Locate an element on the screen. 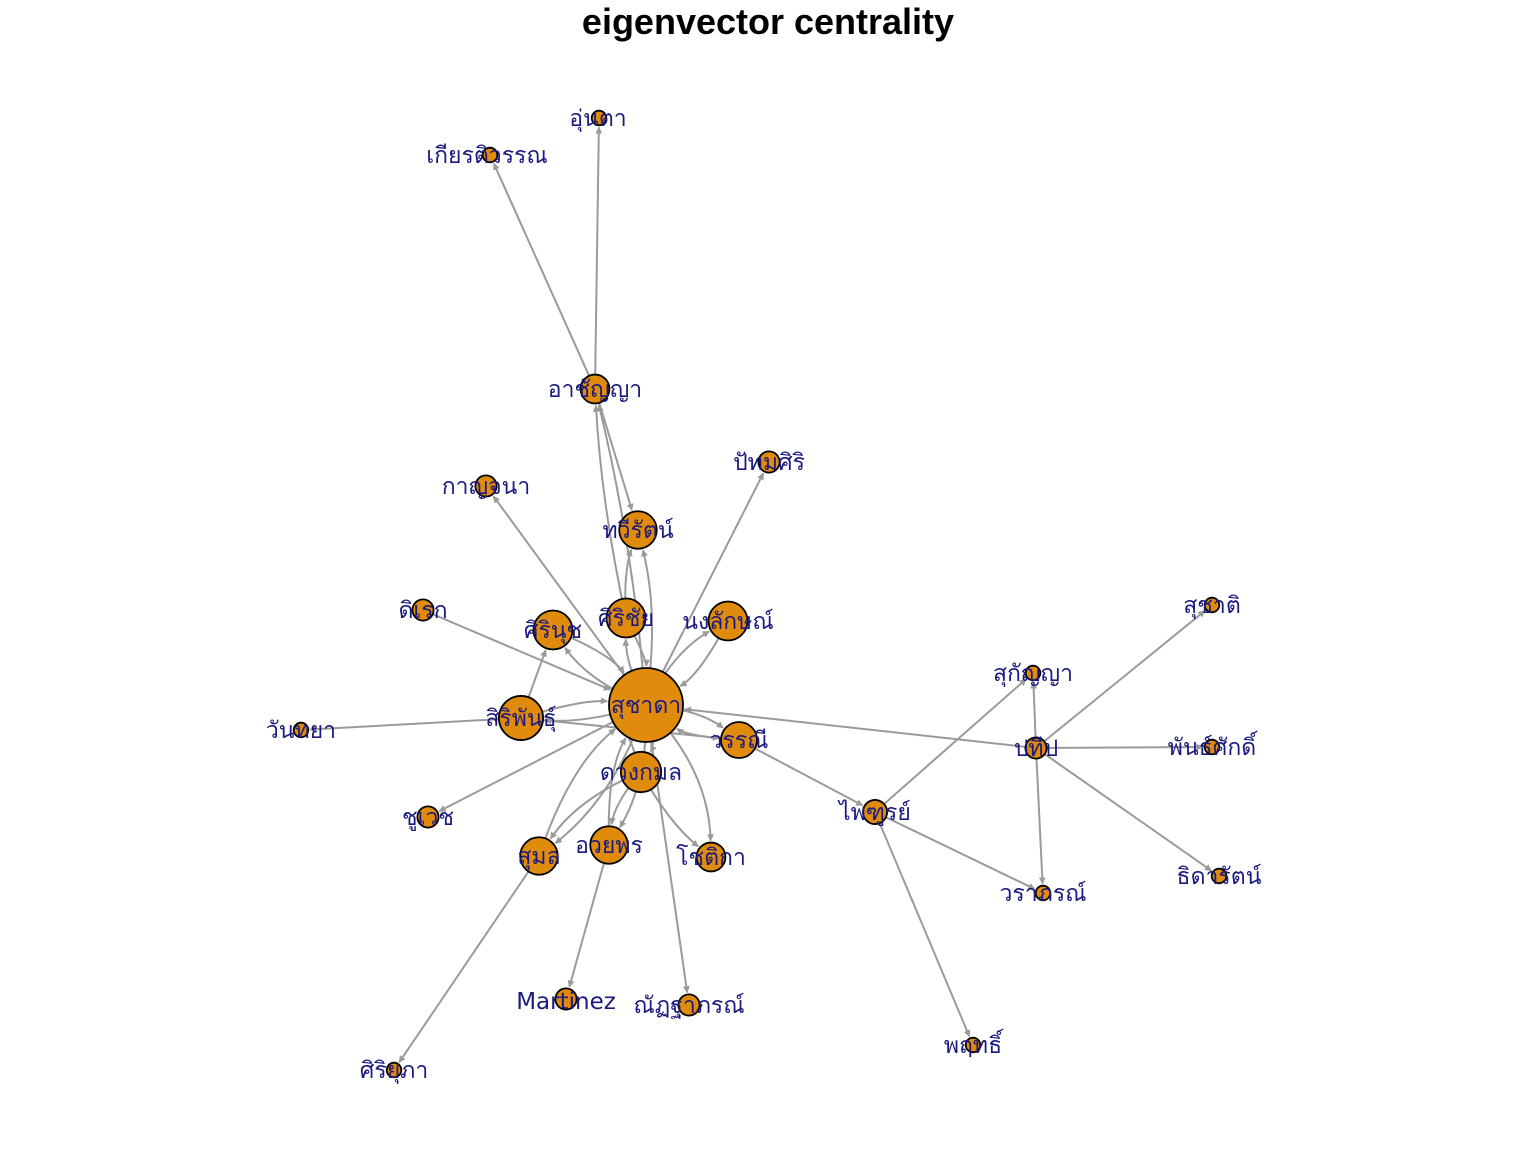 This screenshot has height=1152, width=1536. node-label-wanni: วรรณี is located at coordinates (739, 741).